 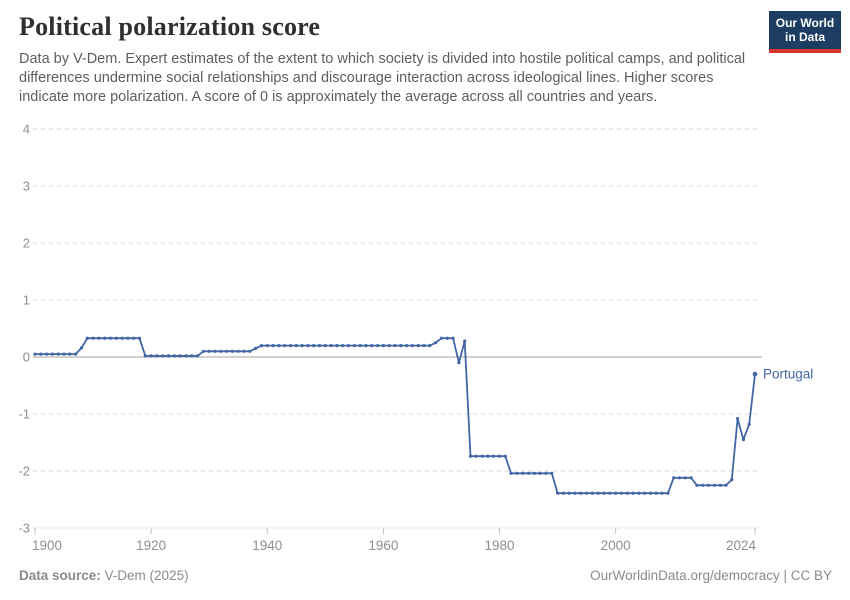 What do you see at coordinates (24, 528) in the screenshot?
I see `y-tick-label: -3` at bounding box center [24, 528].